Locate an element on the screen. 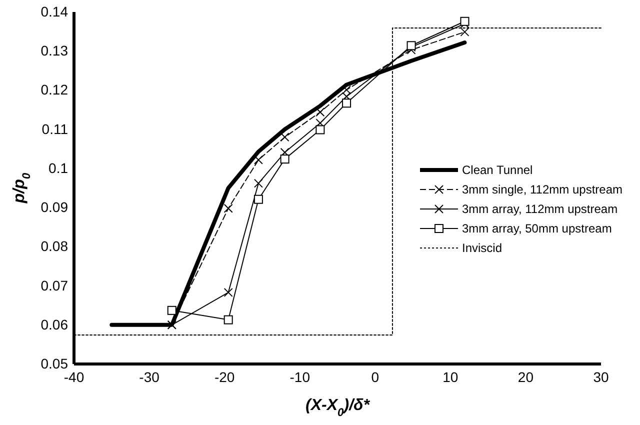 The image size is (640, 425). y-tick-label: 0.11 is located at coordinates (55, 128).